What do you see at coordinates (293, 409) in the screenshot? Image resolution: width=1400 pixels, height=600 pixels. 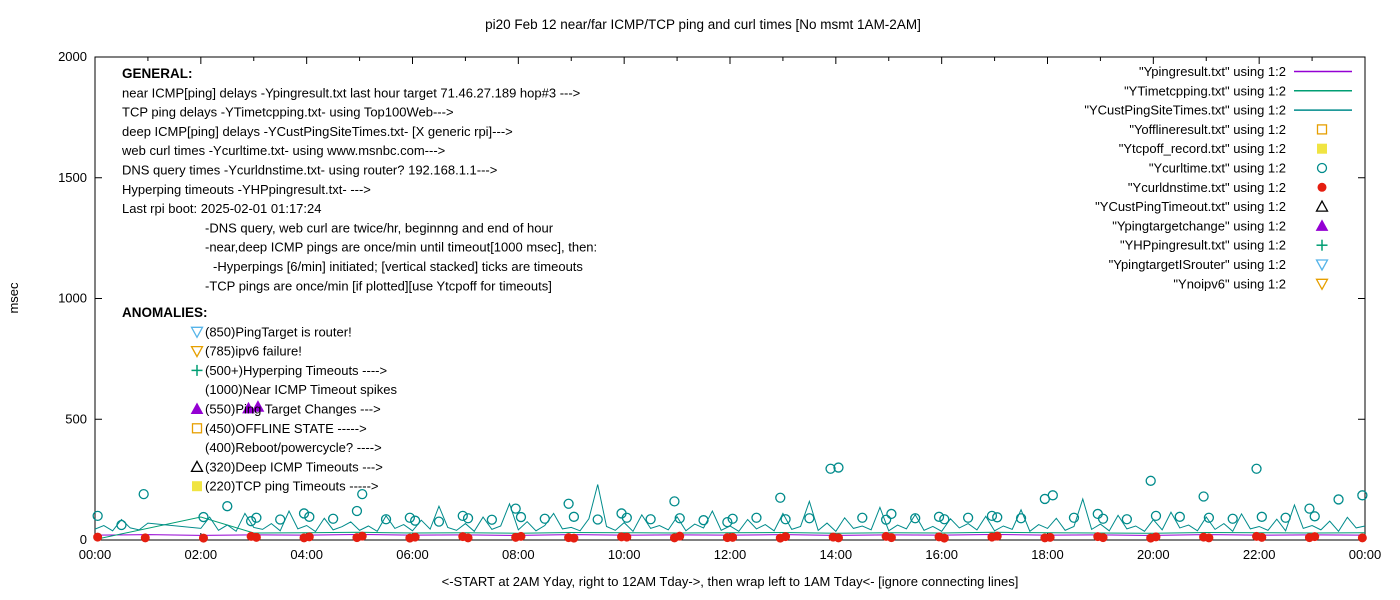 I see `anomaly-line: (550)Ping Target Changes --->` at bounding box center [293, 409].